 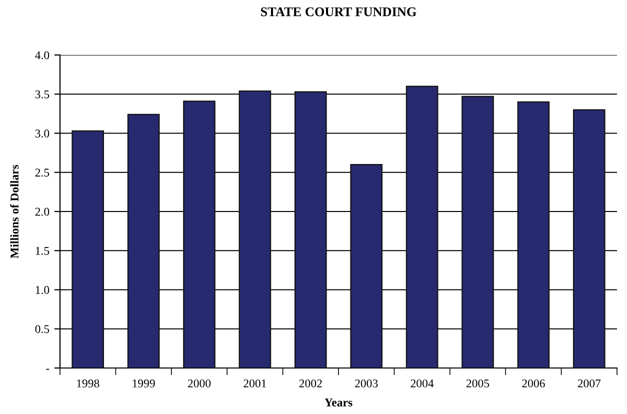 I want to click on y-tick-label: 0.5, so click(x=42, y=329).